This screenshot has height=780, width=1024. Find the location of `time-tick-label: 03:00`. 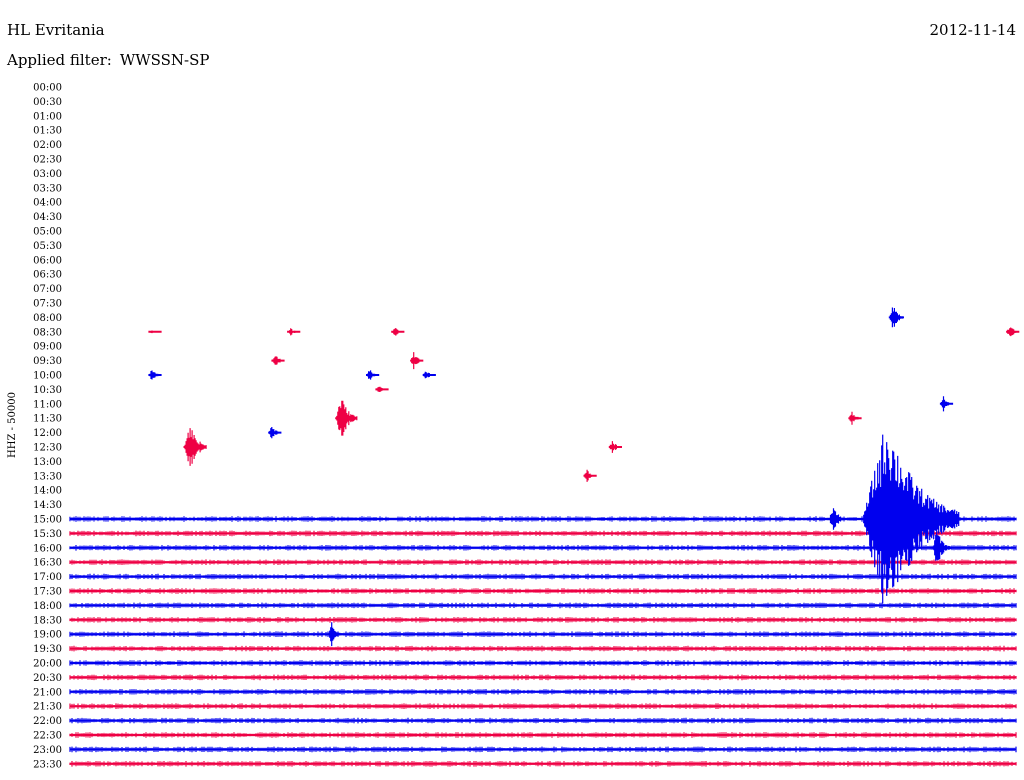

time-tick-label: 03:00 is located at coordinates (47, 174).